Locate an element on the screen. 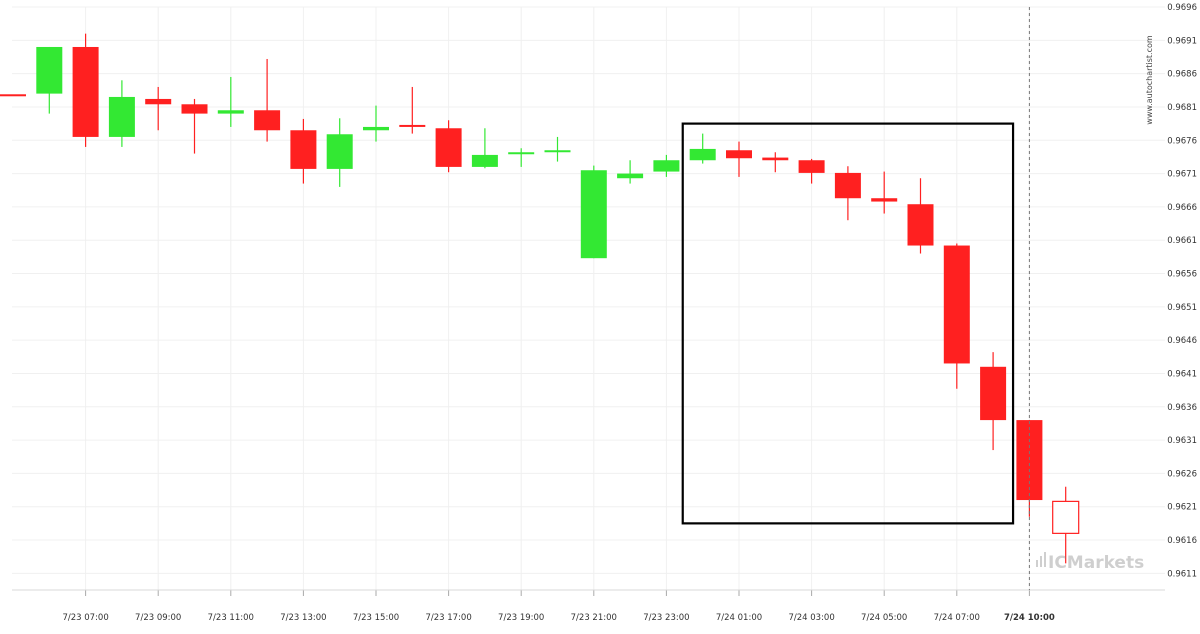  x-tick-label: 7/23 09:00 is located at coordinates (158, 618).